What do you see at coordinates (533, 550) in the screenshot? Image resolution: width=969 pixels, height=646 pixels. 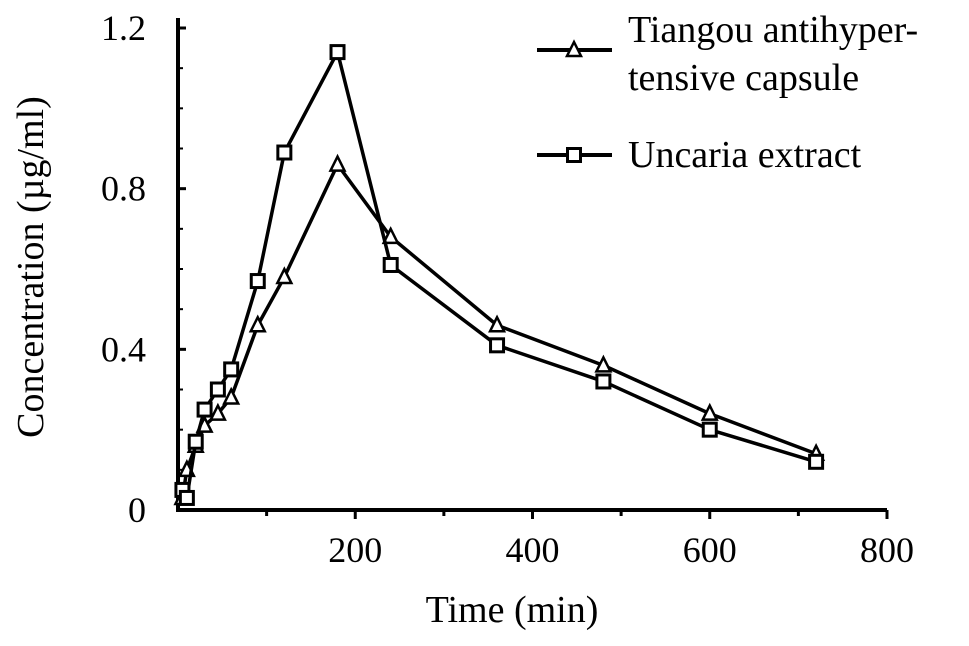 I see `x-tick-label: 400` at bounding box center [533, 550].